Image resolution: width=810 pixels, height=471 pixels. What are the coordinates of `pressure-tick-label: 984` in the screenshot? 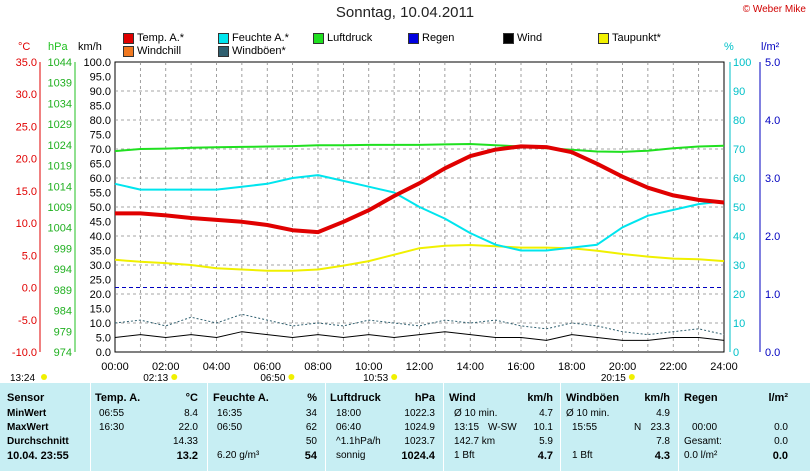 It's located at (63, 312).